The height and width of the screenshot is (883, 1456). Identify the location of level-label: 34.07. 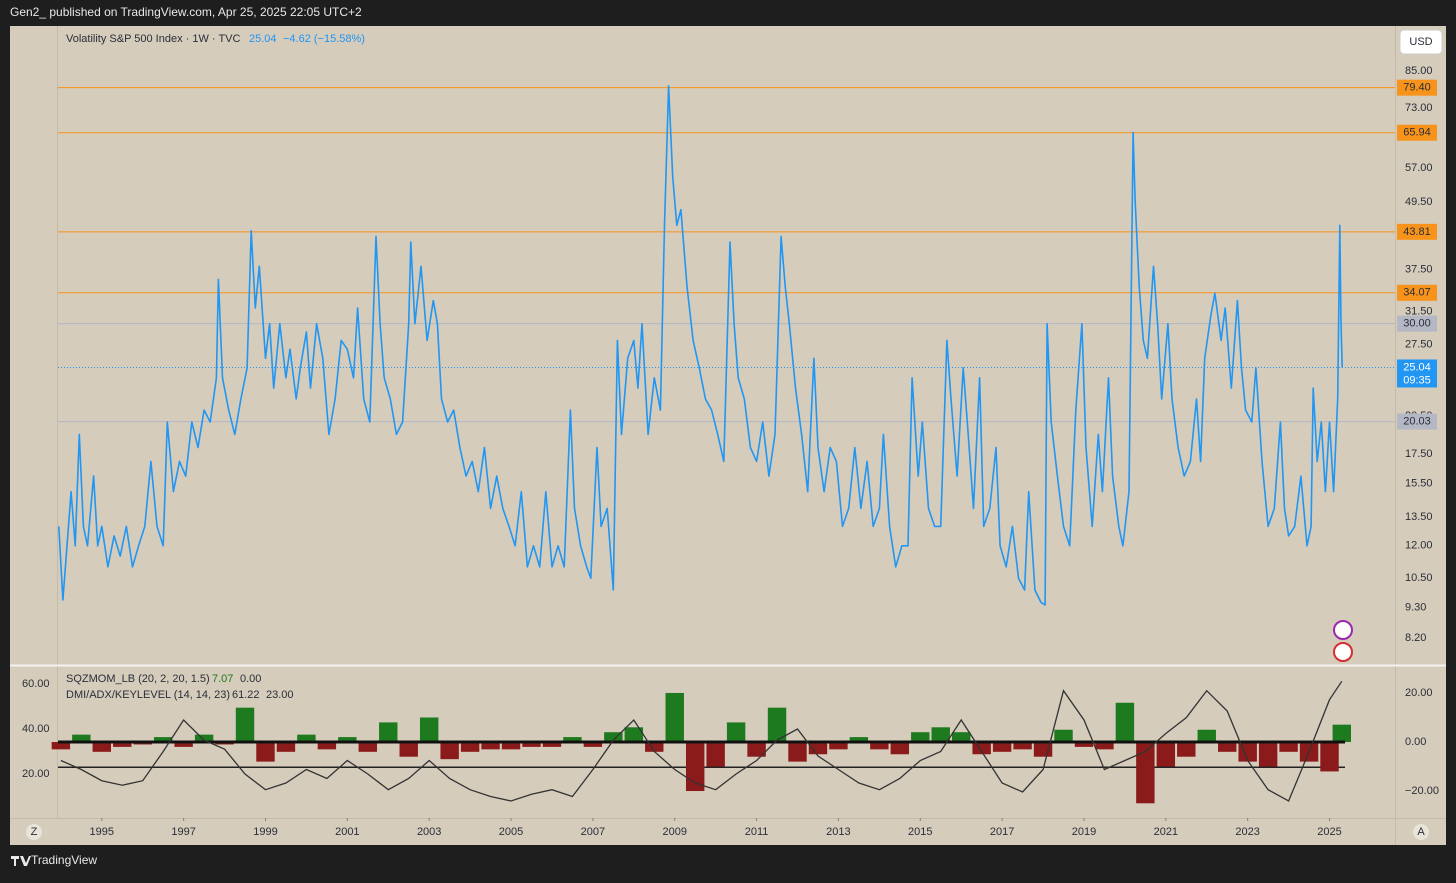
(1417, 293).